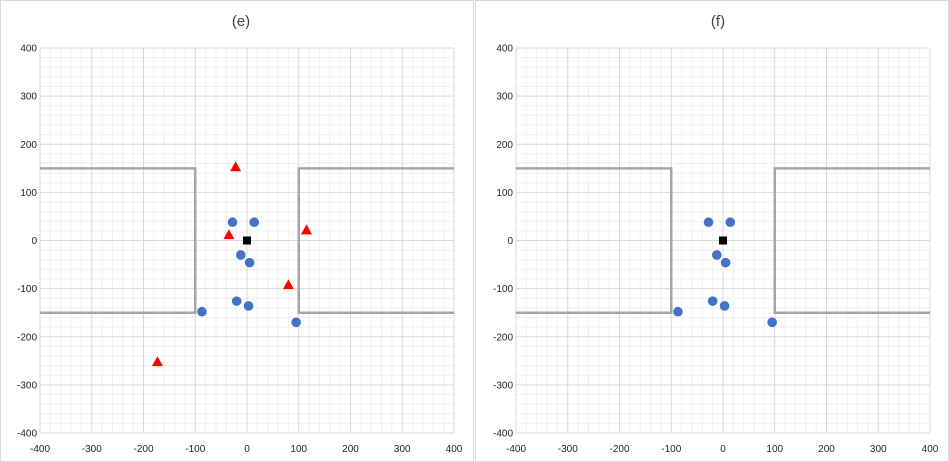 The height and width of the screenshot is (462, 949). Describe the element at coordinates (241, 21) in the screenshot. I see `chart-title: (e)` at that location.